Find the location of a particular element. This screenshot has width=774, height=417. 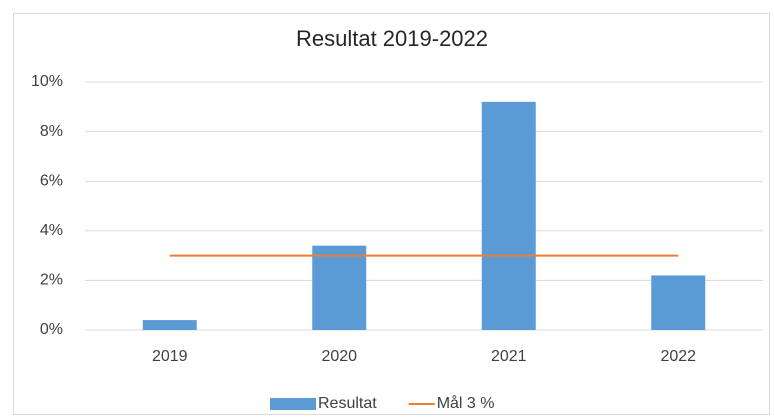

y-tick-label: 4% is located at coordinates (51, 230).